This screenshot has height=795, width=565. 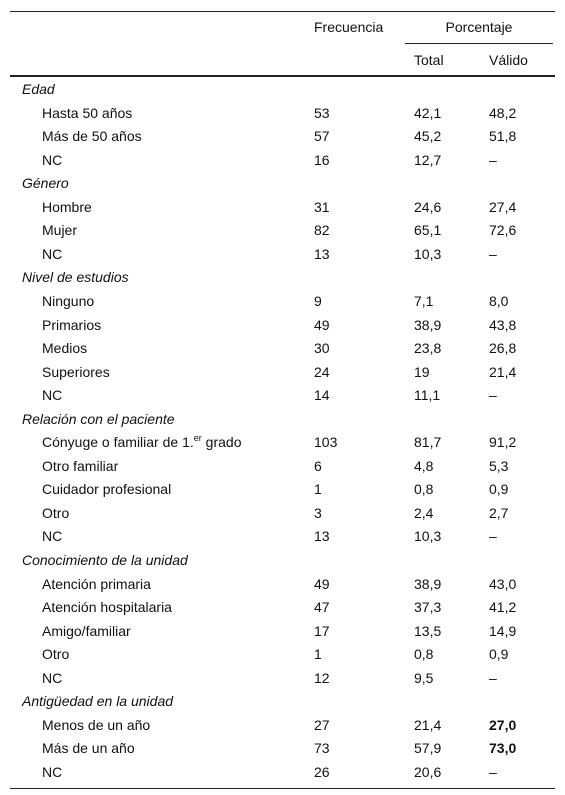 What do you see at coordinates (428, 442) in the screenshot?
I see `cell-total: 81,7` at bounding box center [428, 442].